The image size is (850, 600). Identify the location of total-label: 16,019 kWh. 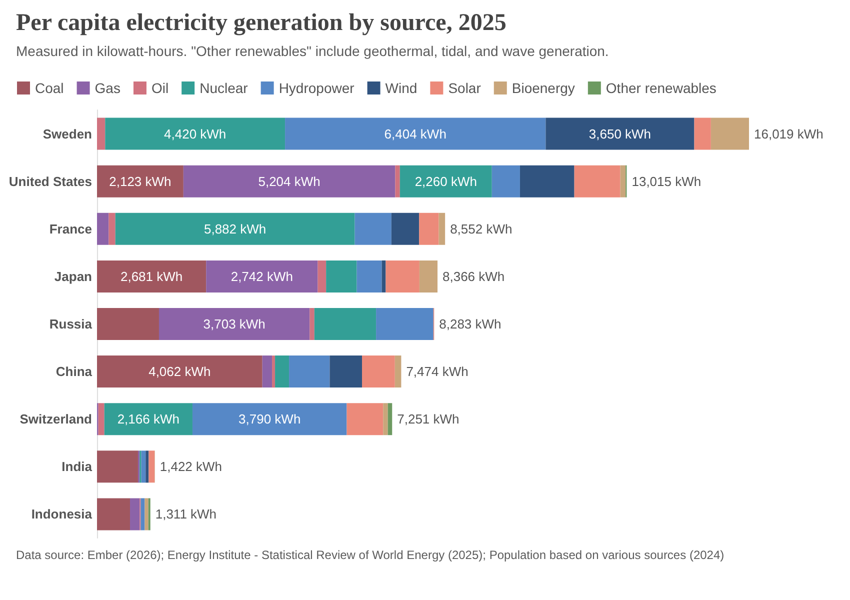
(789, 134).